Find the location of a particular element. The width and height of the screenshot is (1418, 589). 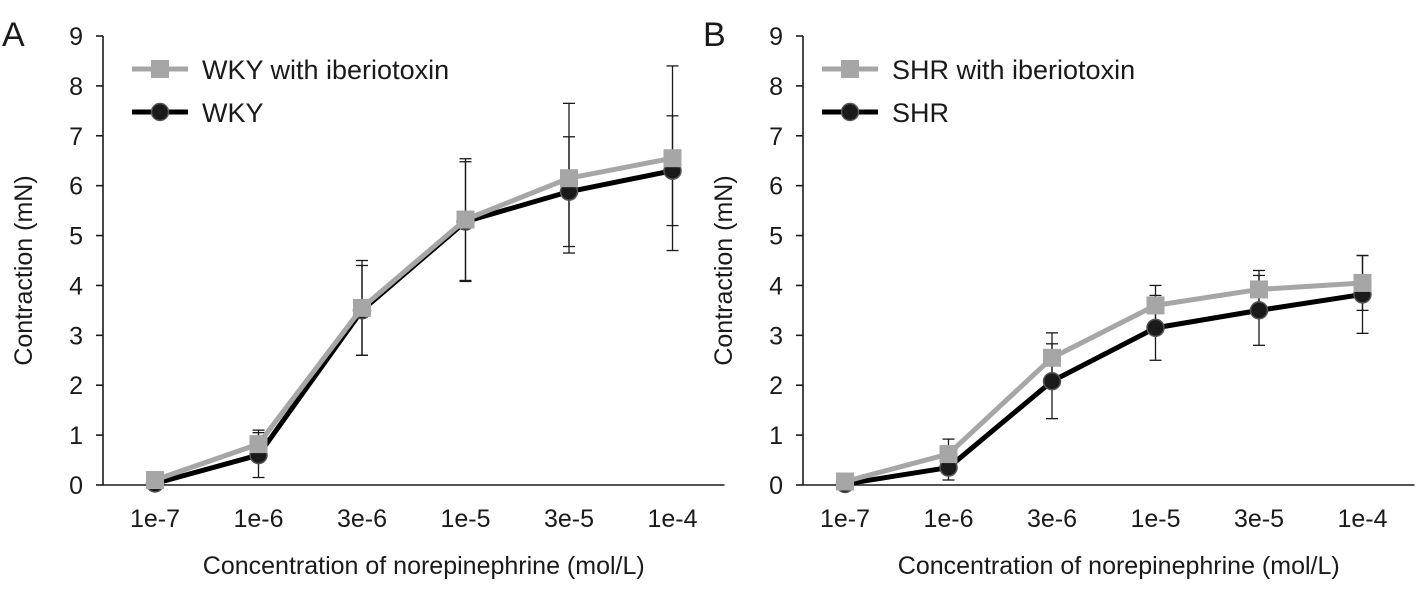

legend-label: WKY with iberiotoxin is located at coordinates (325, 70).